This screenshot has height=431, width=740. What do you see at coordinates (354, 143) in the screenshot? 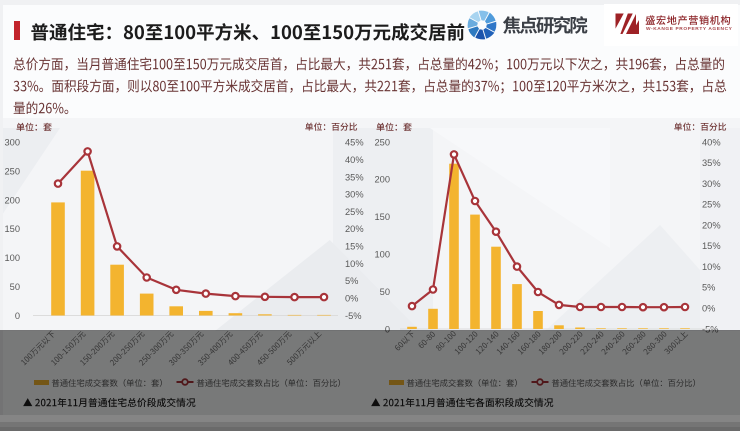
I see `svg-text: 45%` at bounding box center [354, 143].